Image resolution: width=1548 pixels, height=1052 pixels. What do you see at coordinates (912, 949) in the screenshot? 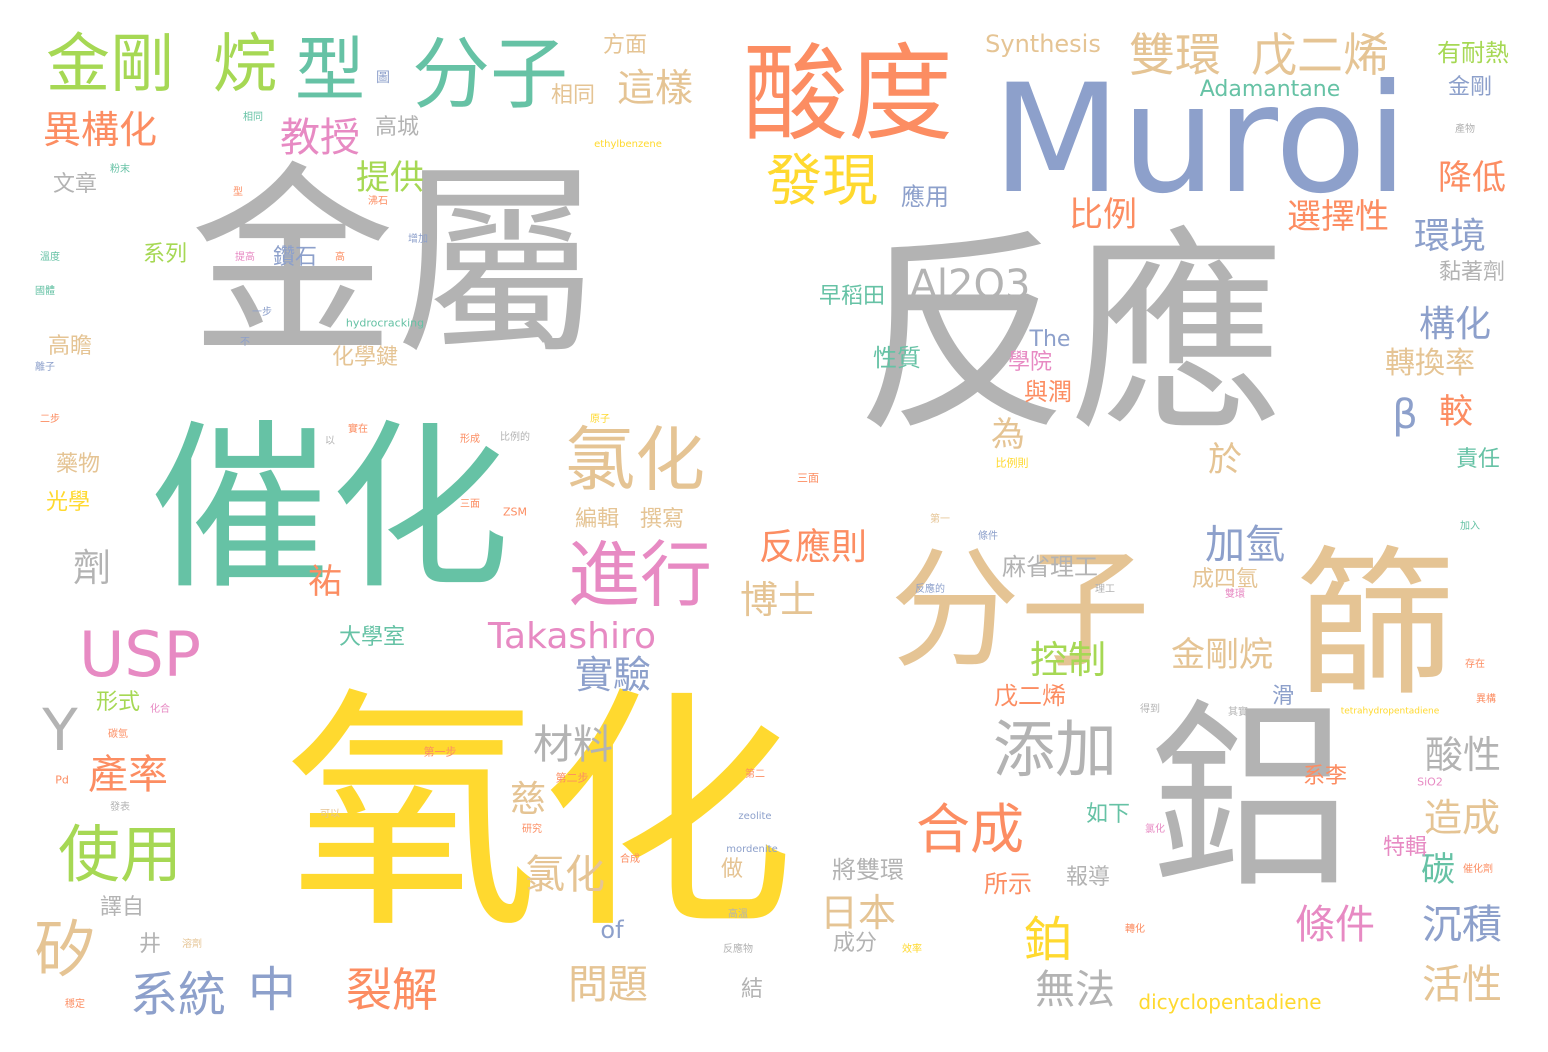
I see `word-tiny: 效率` at bounding box center [912, 949].